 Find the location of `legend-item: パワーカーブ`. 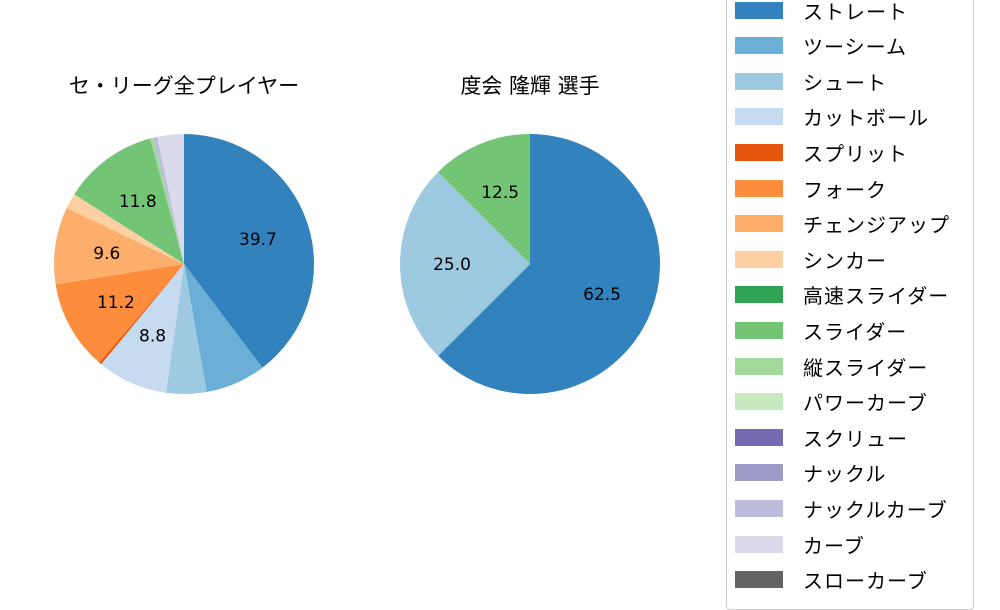

legend-item: パワーカーブ is located at coordinates (831, 402).